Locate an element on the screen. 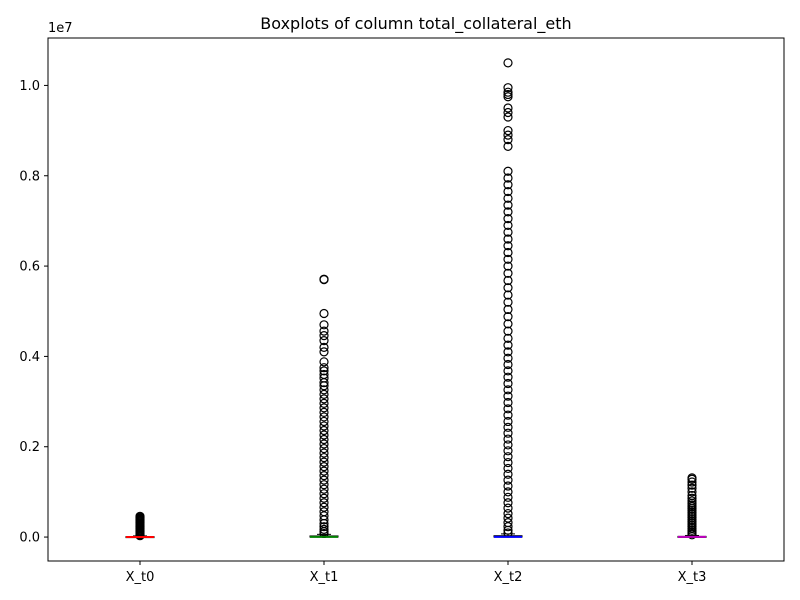 The height and width of the screenshot is (600, 800). box-group-x-t2 is located at coordinates (508, 298).